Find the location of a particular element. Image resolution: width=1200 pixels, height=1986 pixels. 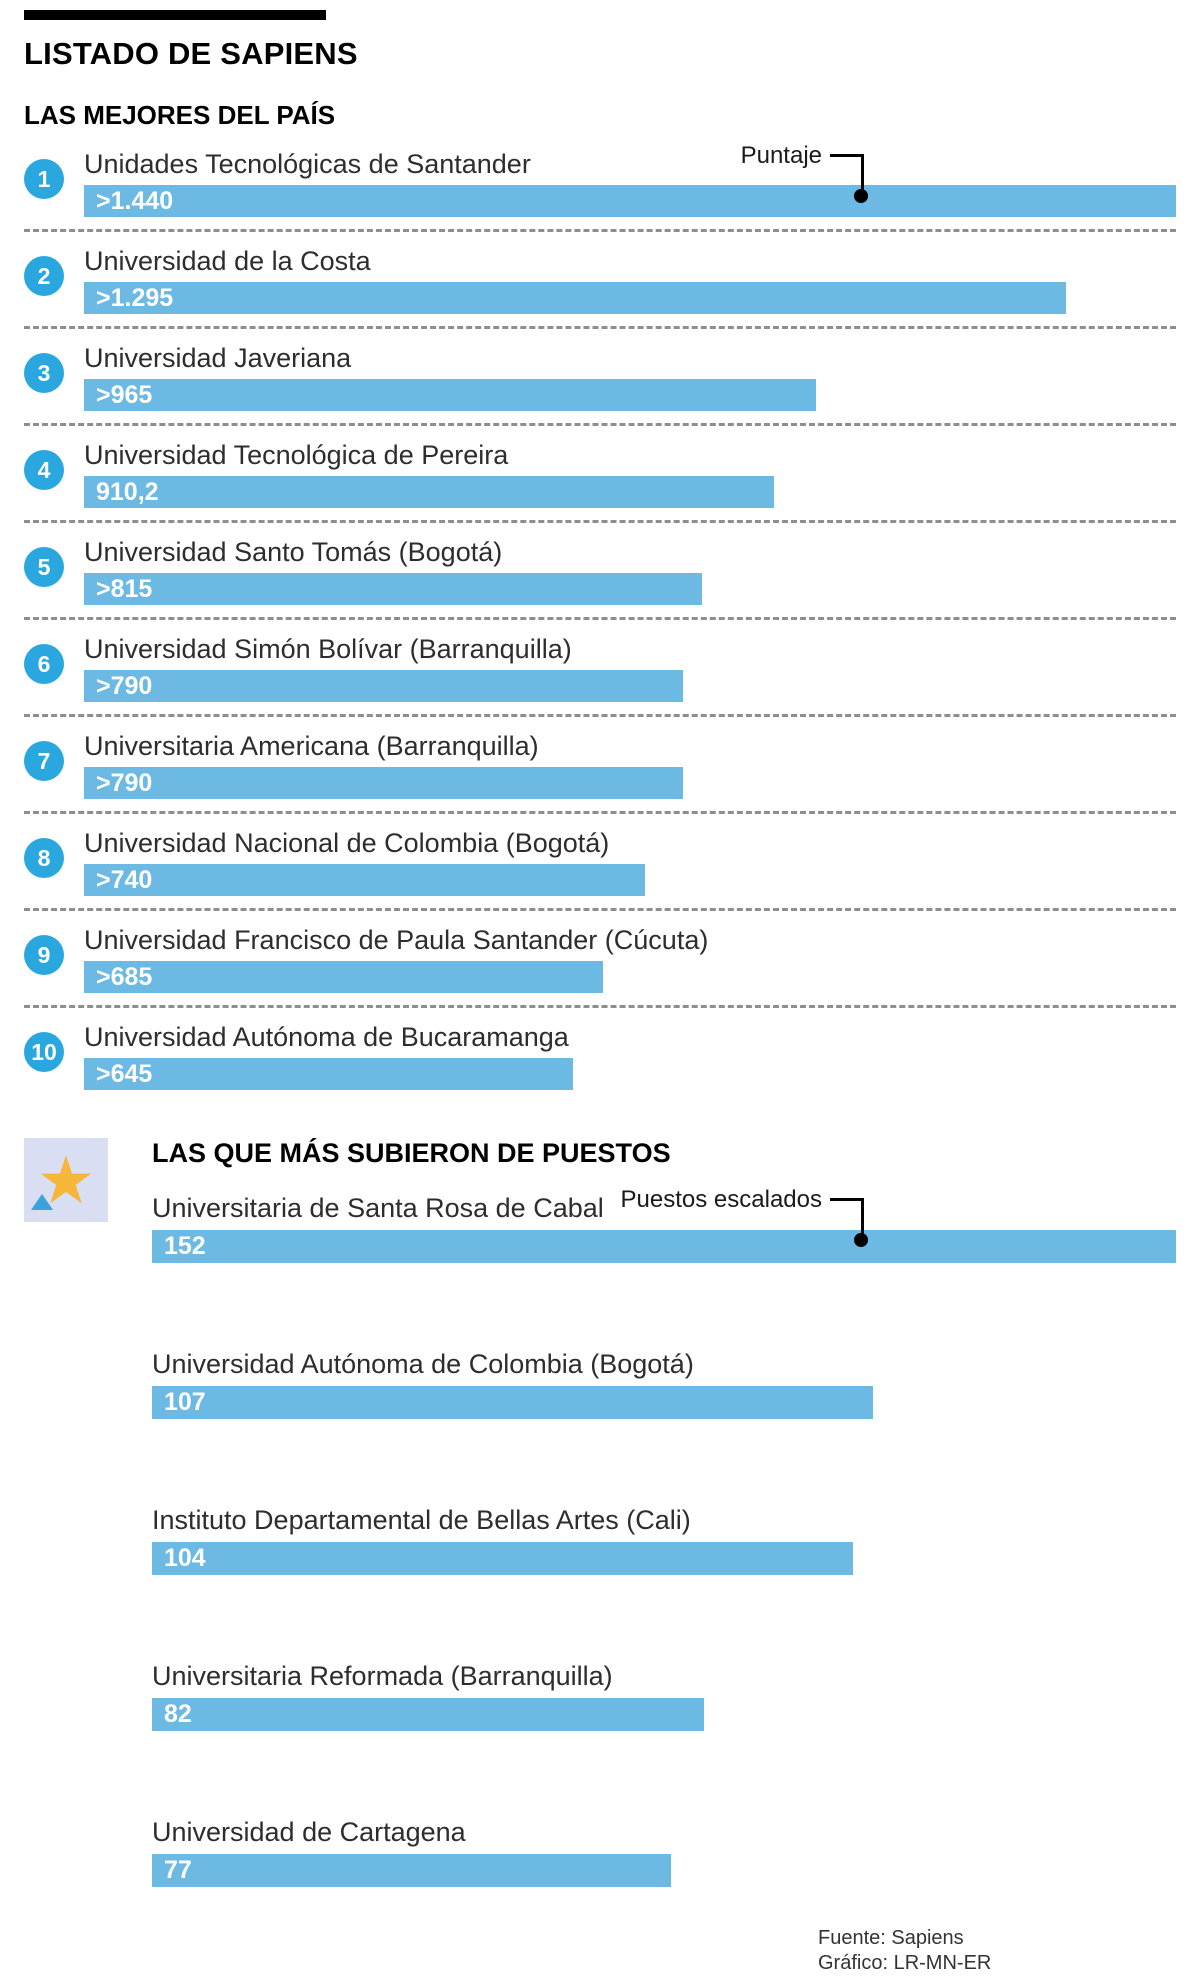

ranking-row: 2 Universidad de la Costa >1.295 is located at coordinates (600, 279).